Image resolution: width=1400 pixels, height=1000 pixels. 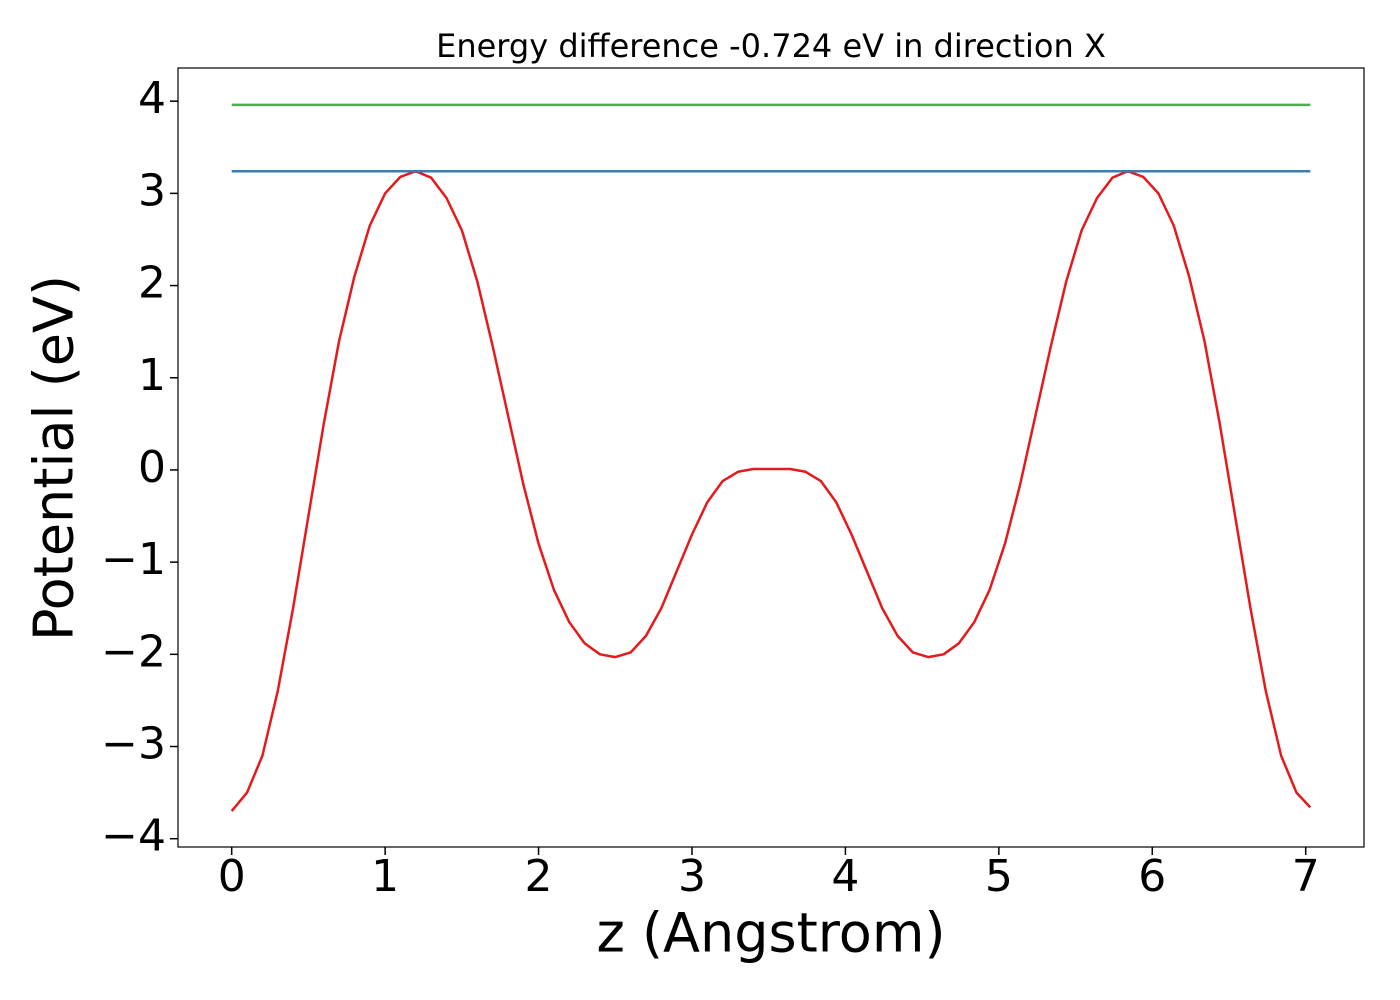 What do you see at coordinates (1306, 876) in the screenshot?
I see `x-tick-label: 7` at bounding box center [1306, 876].